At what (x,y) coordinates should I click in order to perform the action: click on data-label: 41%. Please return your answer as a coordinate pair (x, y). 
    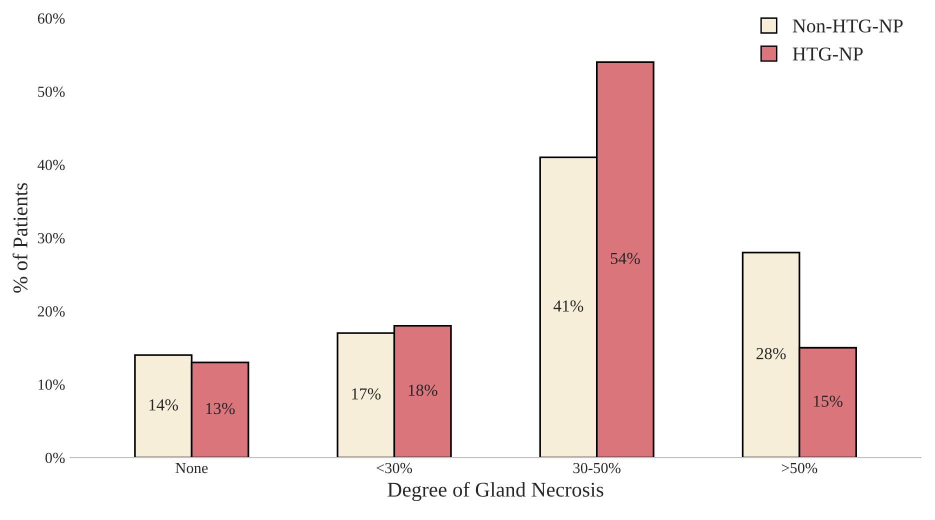
    Looking at the image, I should click on (569, 306).